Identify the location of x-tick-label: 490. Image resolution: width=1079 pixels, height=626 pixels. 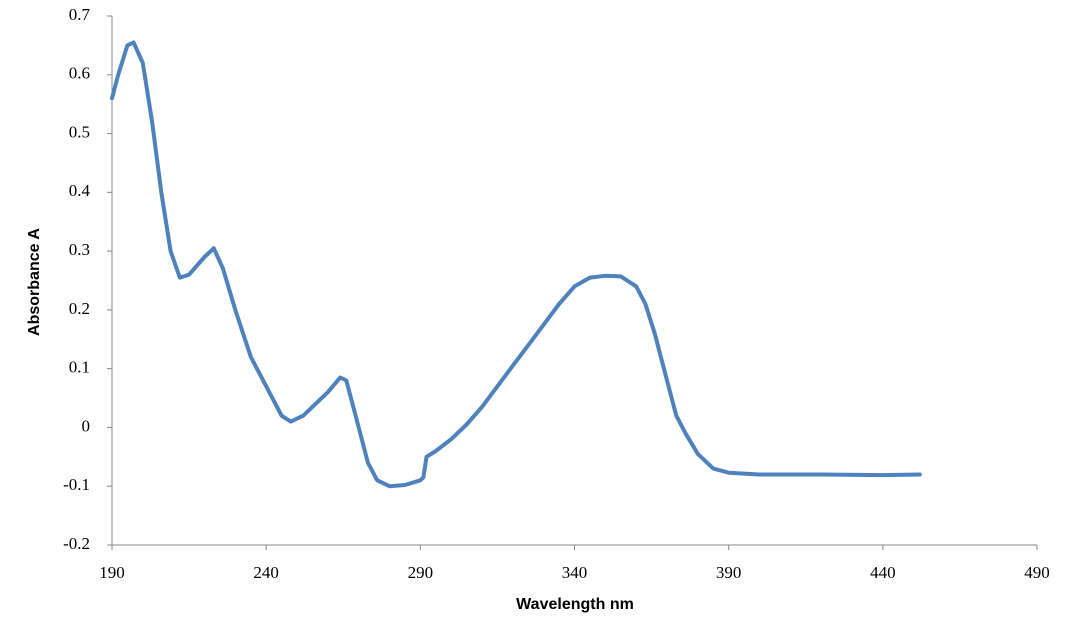
(1037, 572).